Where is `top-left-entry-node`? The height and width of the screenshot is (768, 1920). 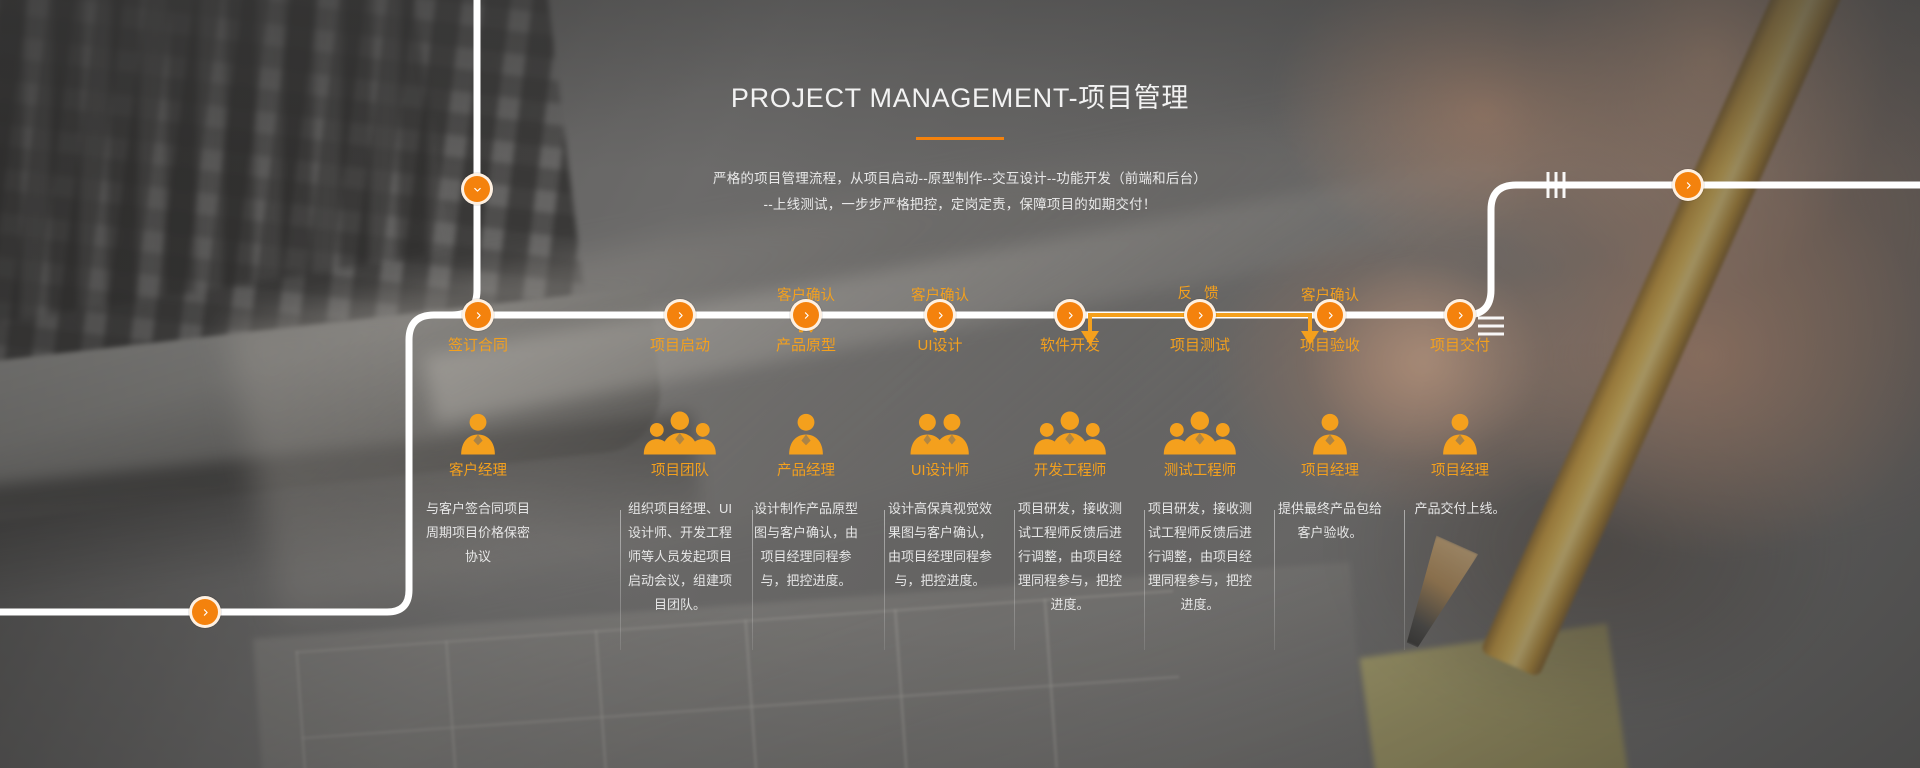 top-left-entry-node is located at coordinates (477, 189).